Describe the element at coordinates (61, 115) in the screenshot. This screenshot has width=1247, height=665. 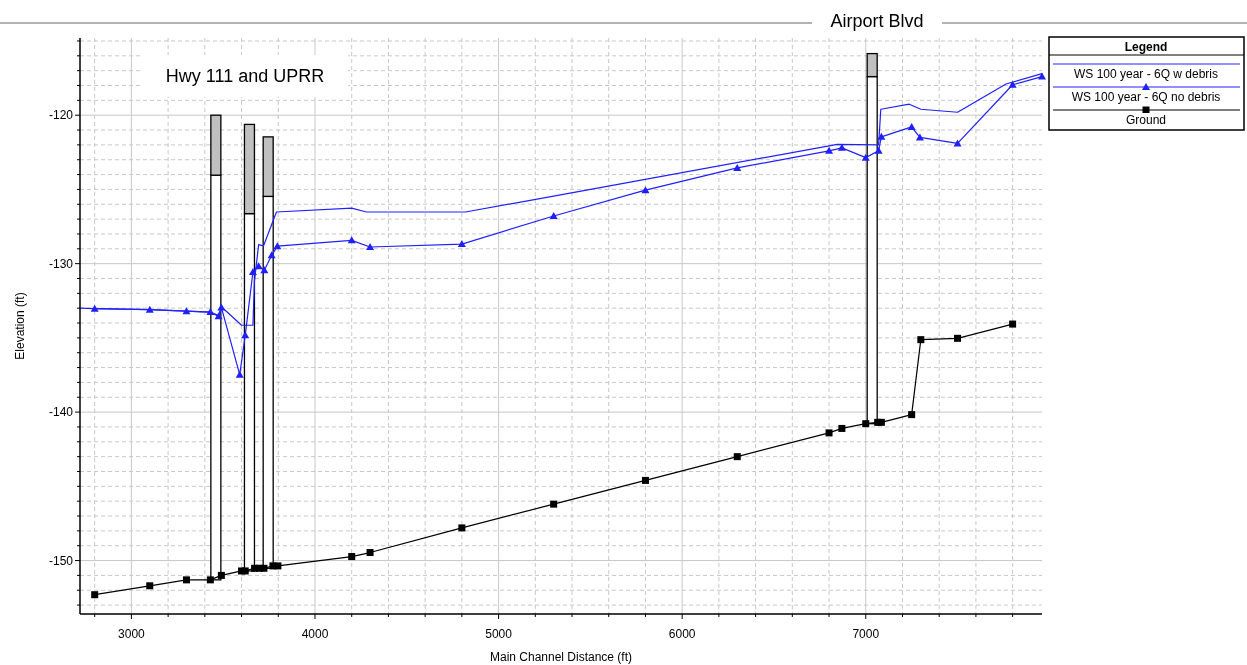
I see `y-tick-label: -120` at that location.